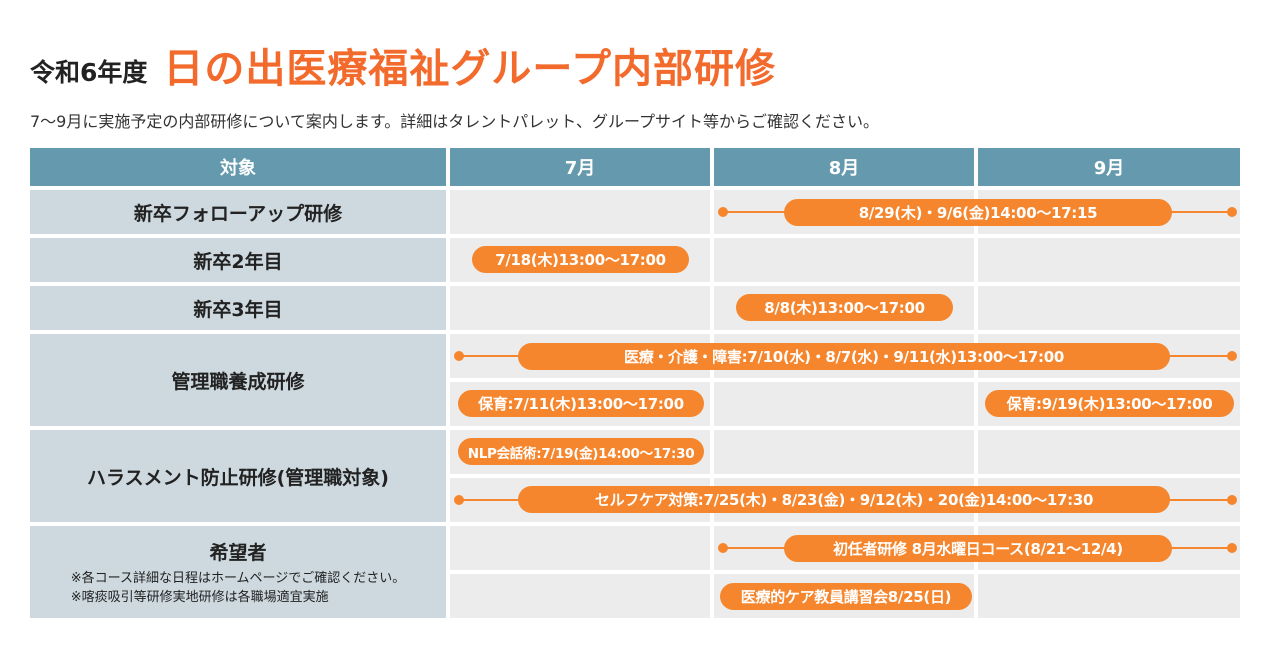  I want to click on event-medical-care: 医療的ケア教員講習会8/25(日), so click(846, 596).